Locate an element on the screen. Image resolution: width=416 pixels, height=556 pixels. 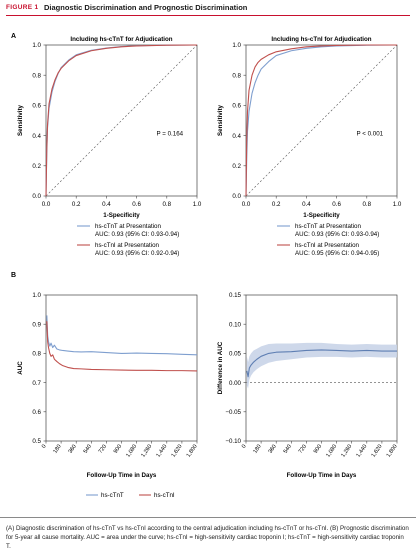
p-value-annotation: P < 0.001 is located at coordinates (370, 134).